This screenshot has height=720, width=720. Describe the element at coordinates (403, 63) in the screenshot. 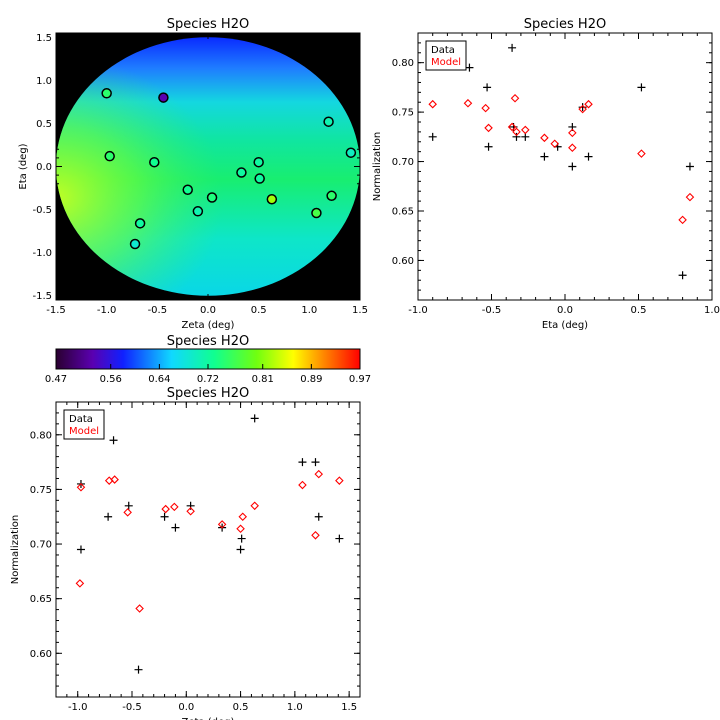

I see `eta-plot-ytick-label: 0.80` at that location.